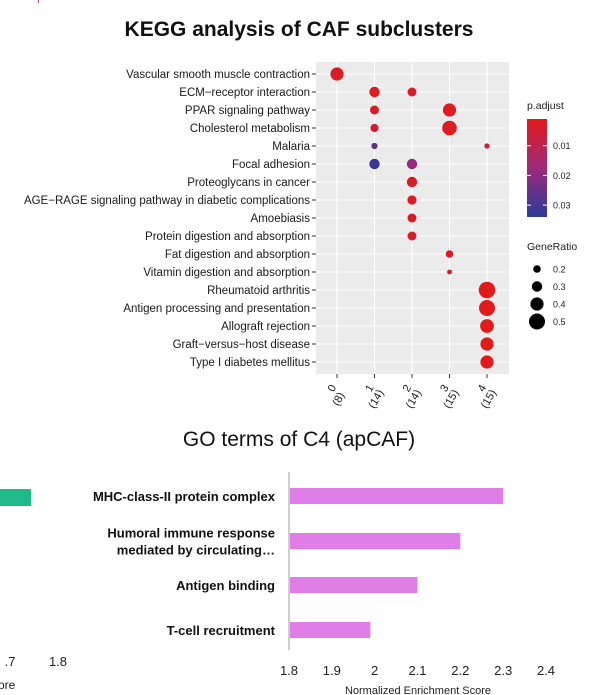  I want to click on go-category-label: Antigen binding, so click(225, 585).